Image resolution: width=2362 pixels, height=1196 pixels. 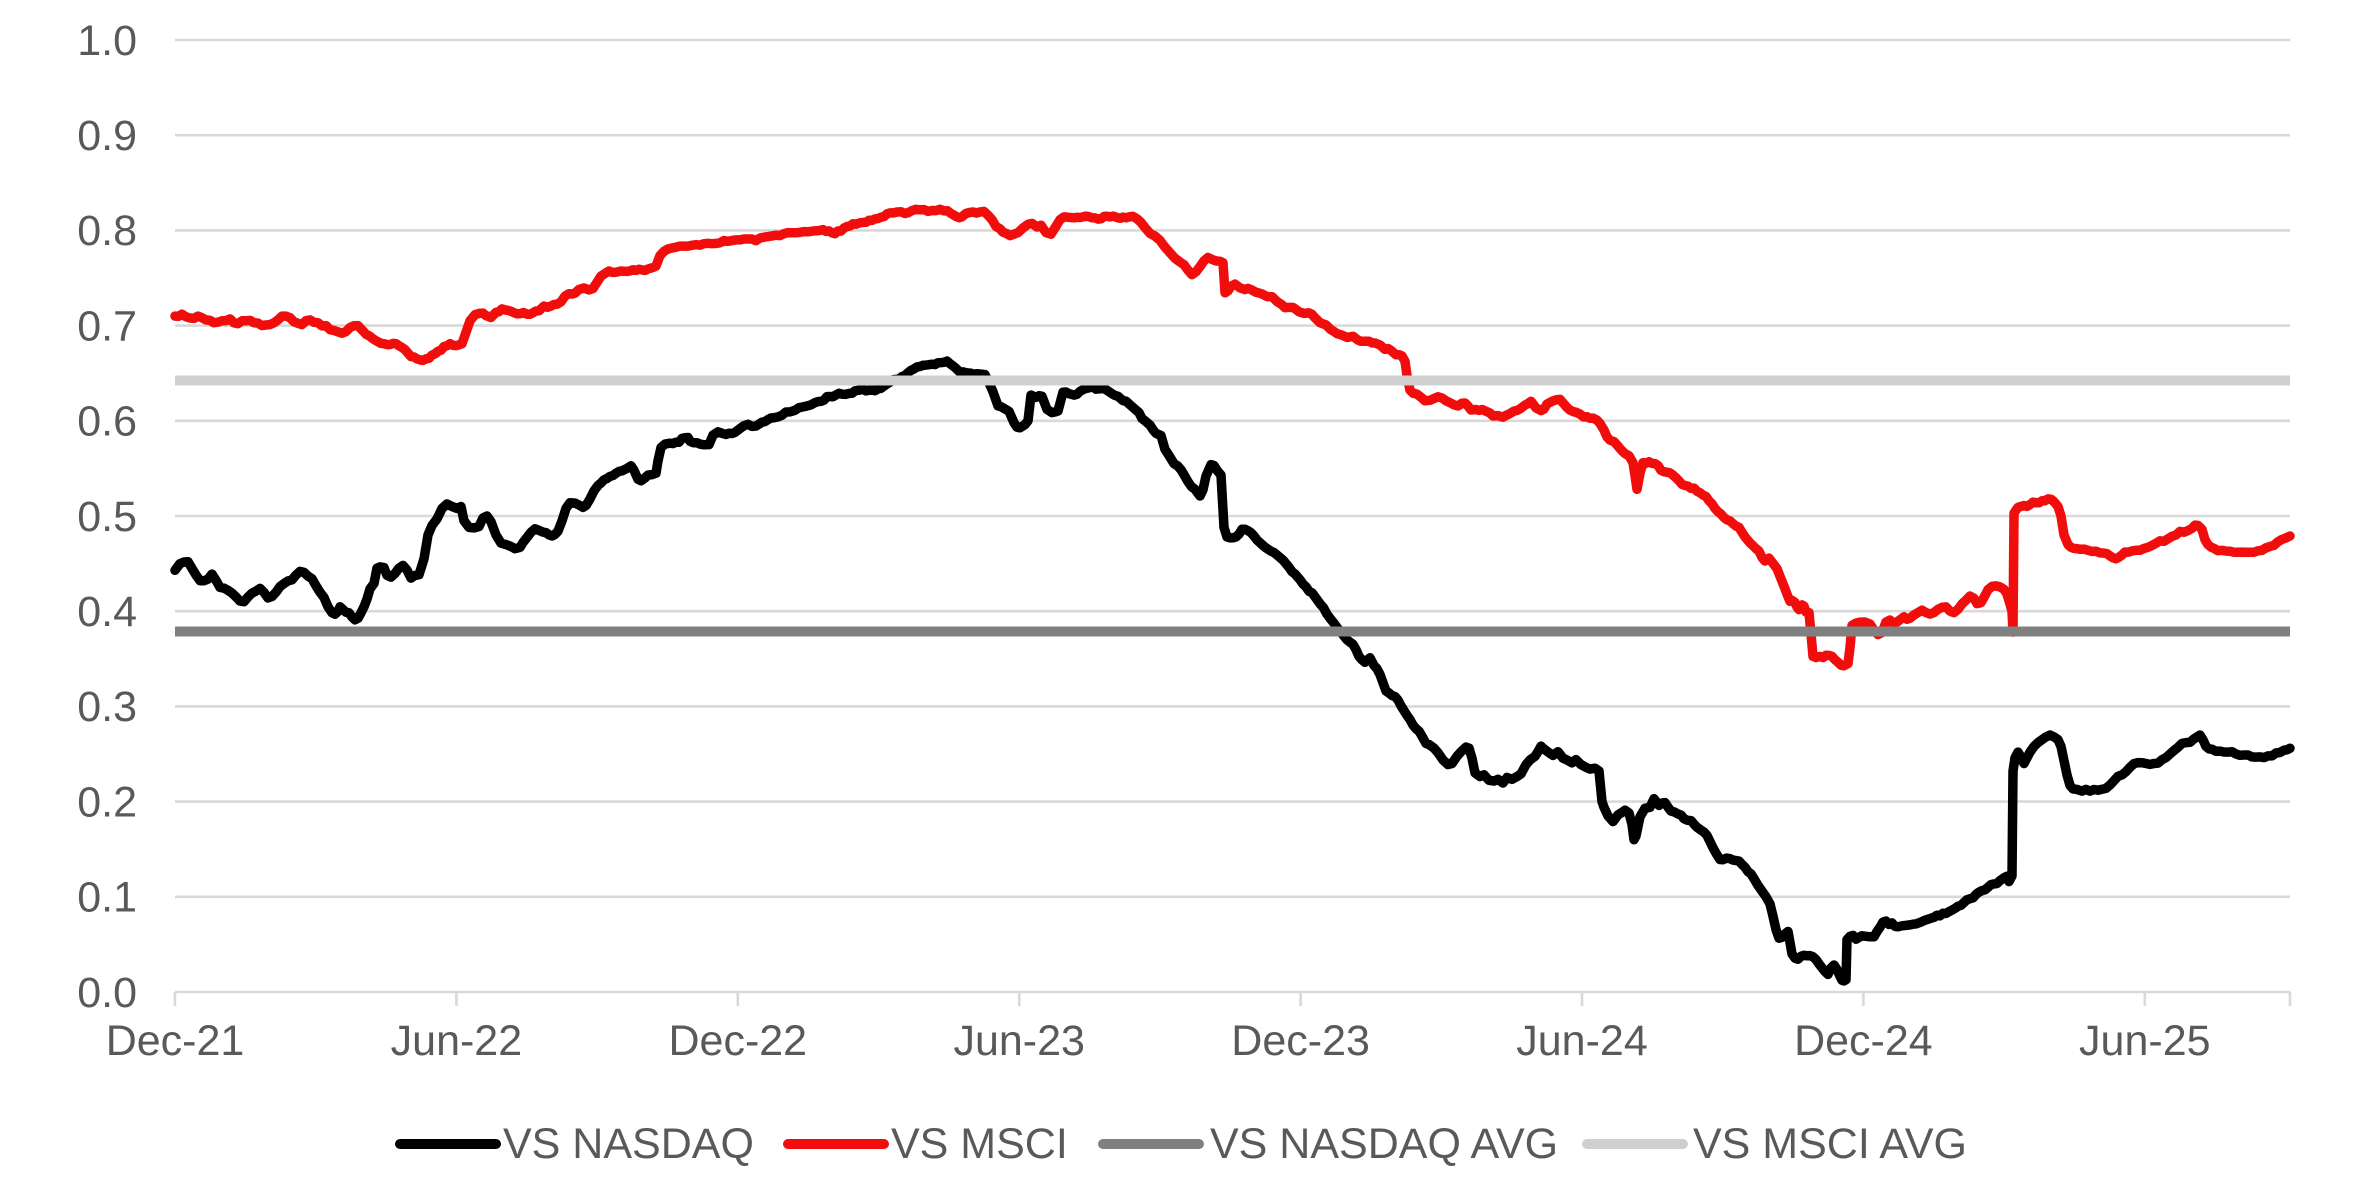 What do you see at coordinates (2144, 1041) in the screenshot?
I see `svg-text: Jun-25` at bounding box center [2144, 1041].